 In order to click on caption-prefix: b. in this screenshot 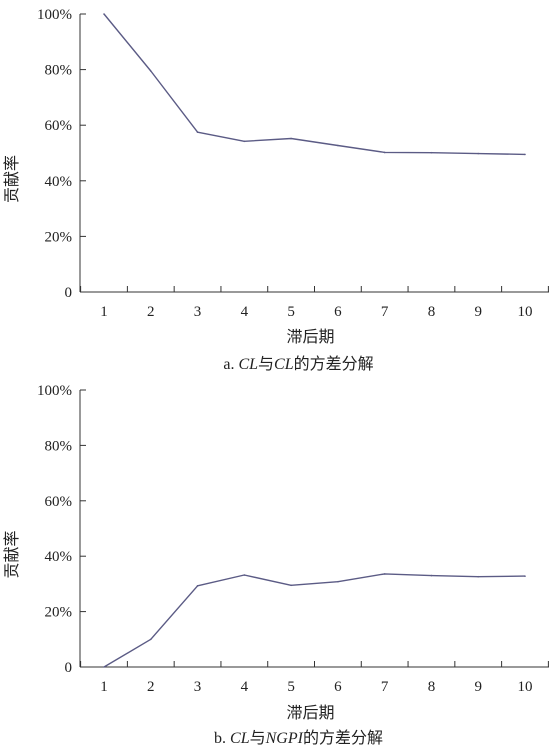, I will do `click(222, 738)`.